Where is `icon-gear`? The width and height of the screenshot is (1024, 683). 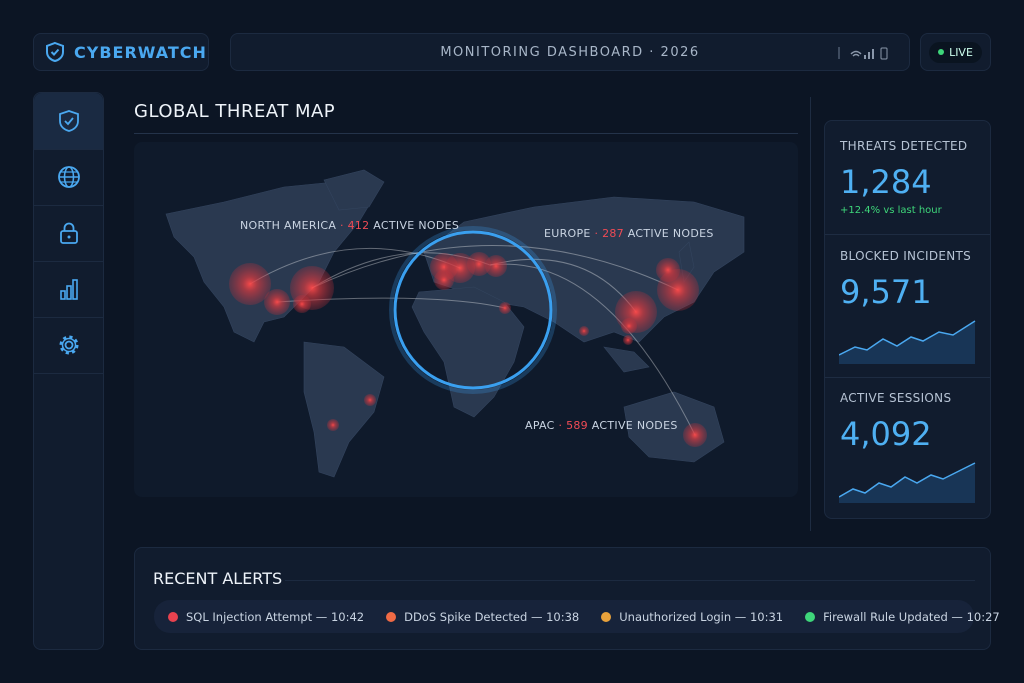
icon-gear is located at coordinates (68, 345).